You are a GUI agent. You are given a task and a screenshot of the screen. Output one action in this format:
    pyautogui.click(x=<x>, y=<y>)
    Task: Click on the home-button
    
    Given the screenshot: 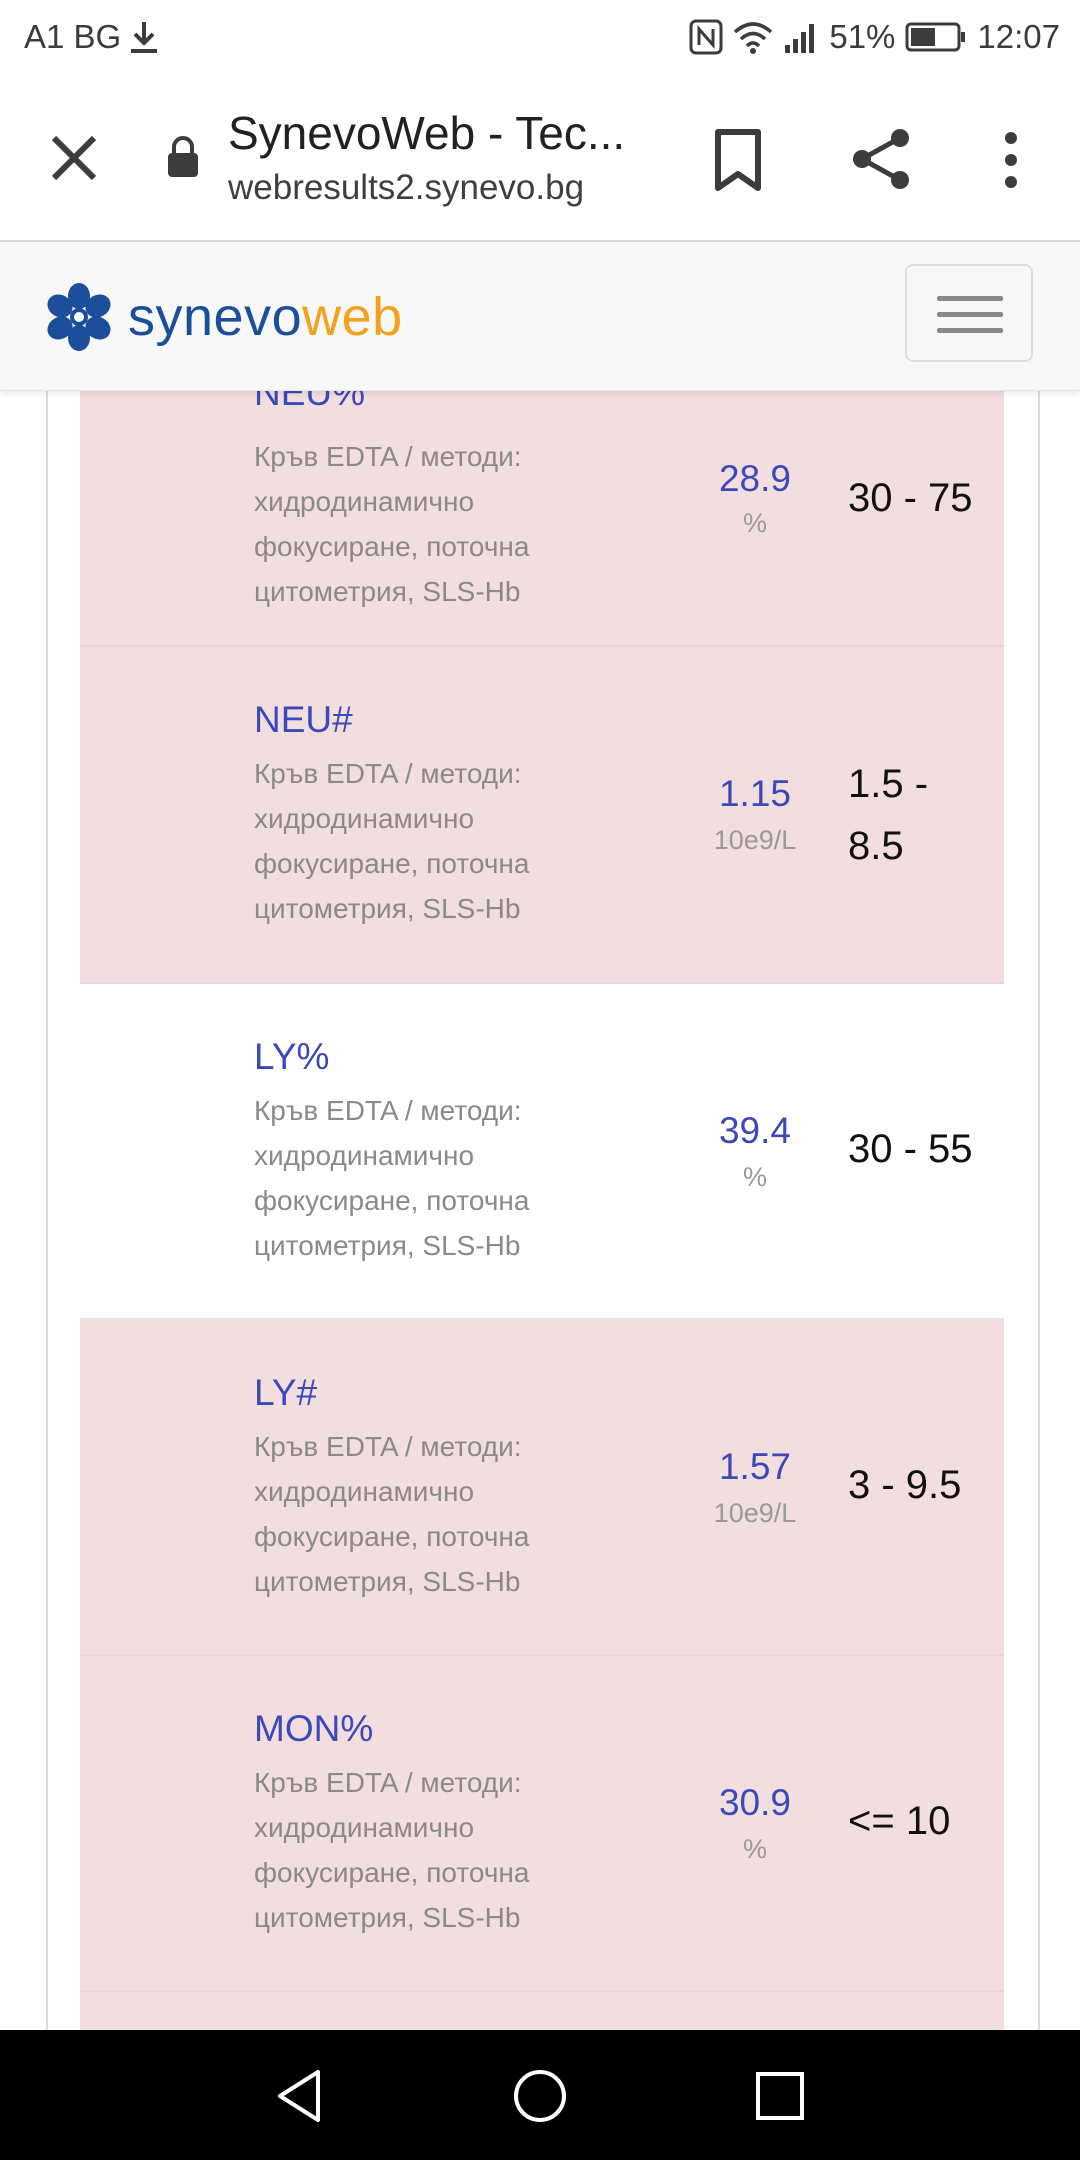 What is the action you would take?
    pyautogui.click(x=540, y=2096)
    